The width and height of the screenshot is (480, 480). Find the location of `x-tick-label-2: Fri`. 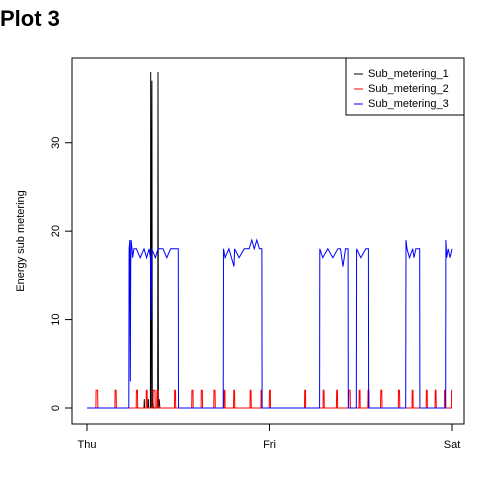

x-tick-label-2: Fri is located at coordinates (269, 445).